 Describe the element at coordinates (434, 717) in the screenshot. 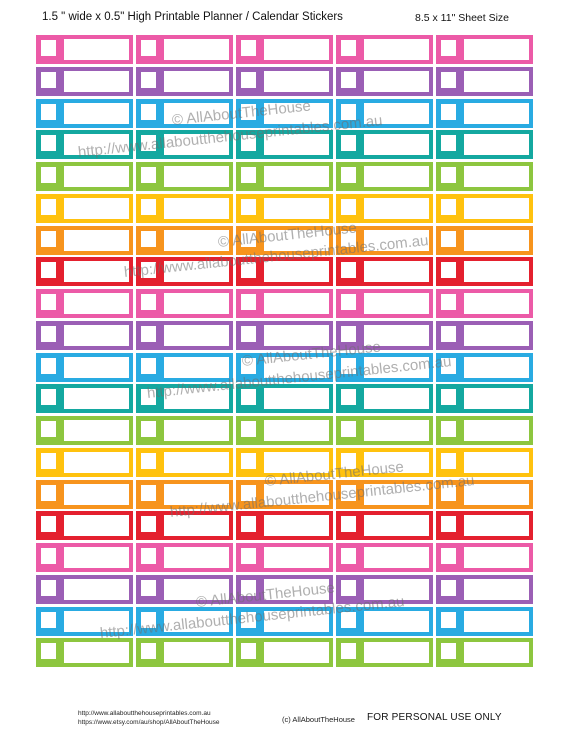

I see `footer-personal-use: FOR PERSONAL USE ONLY` at that location.